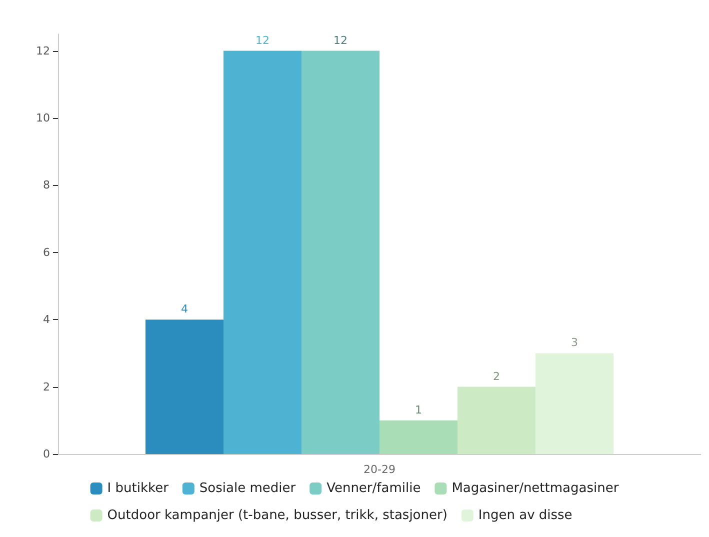  I want to click on legend-label: Outdoor kampanjer (t-bane, busser, trikk, stasjoner), so click(277, 515).